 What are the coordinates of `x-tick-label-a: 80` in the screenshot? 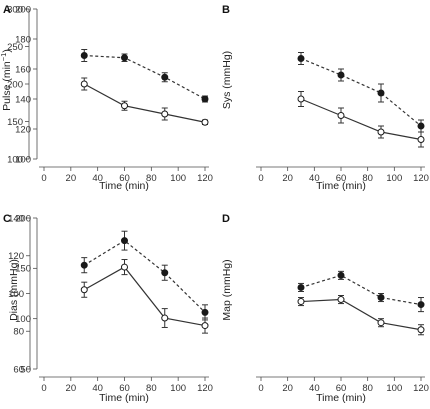 It's located at (151, 178).